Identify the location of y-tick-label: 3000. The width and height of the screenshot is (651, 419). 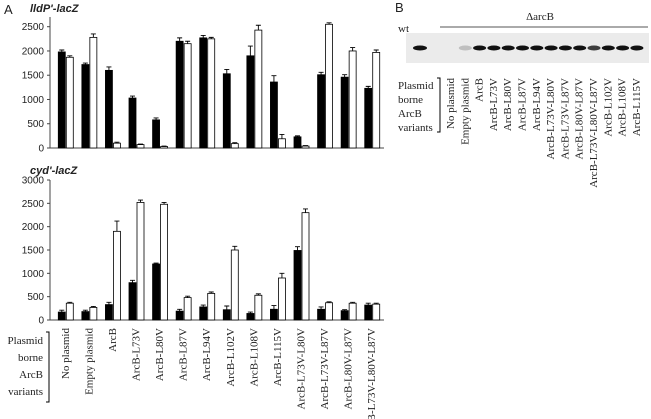
(33, 181).